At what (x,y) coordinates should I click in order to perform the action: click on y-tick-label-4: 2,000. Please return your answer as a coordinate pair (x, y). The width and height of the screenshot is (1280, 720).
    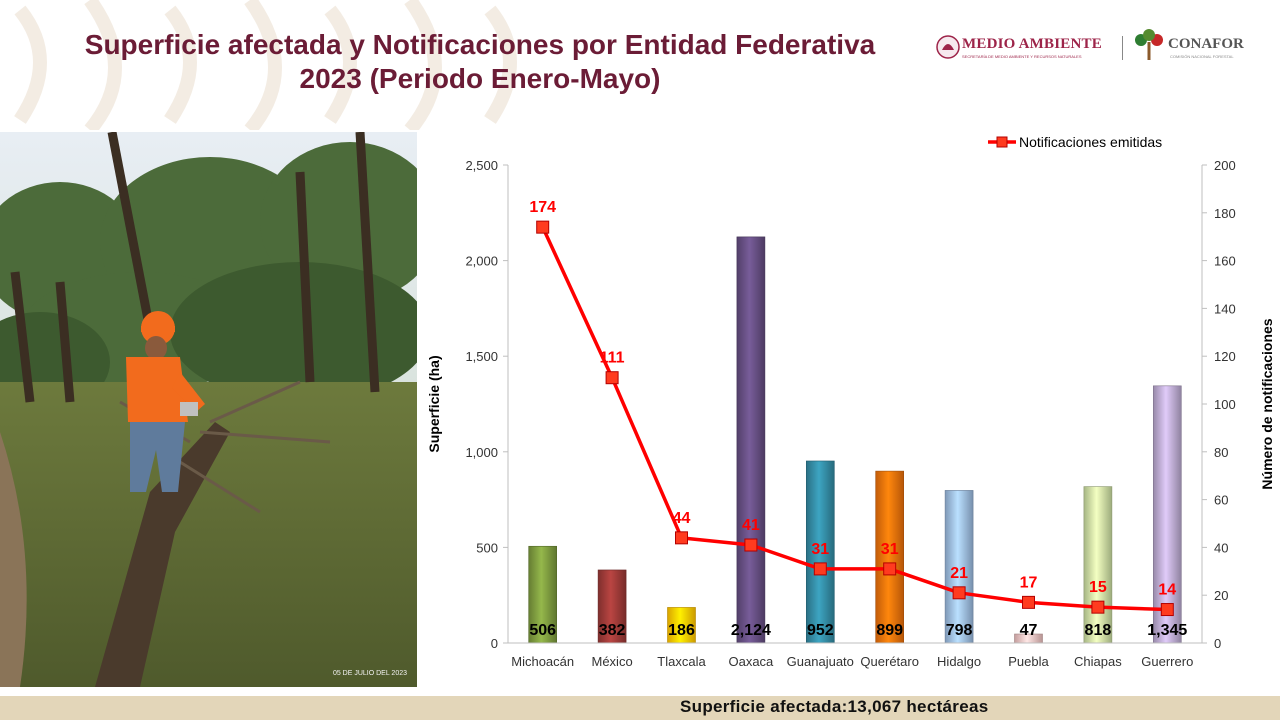
    Looking at the image, I should click on (481, 261).